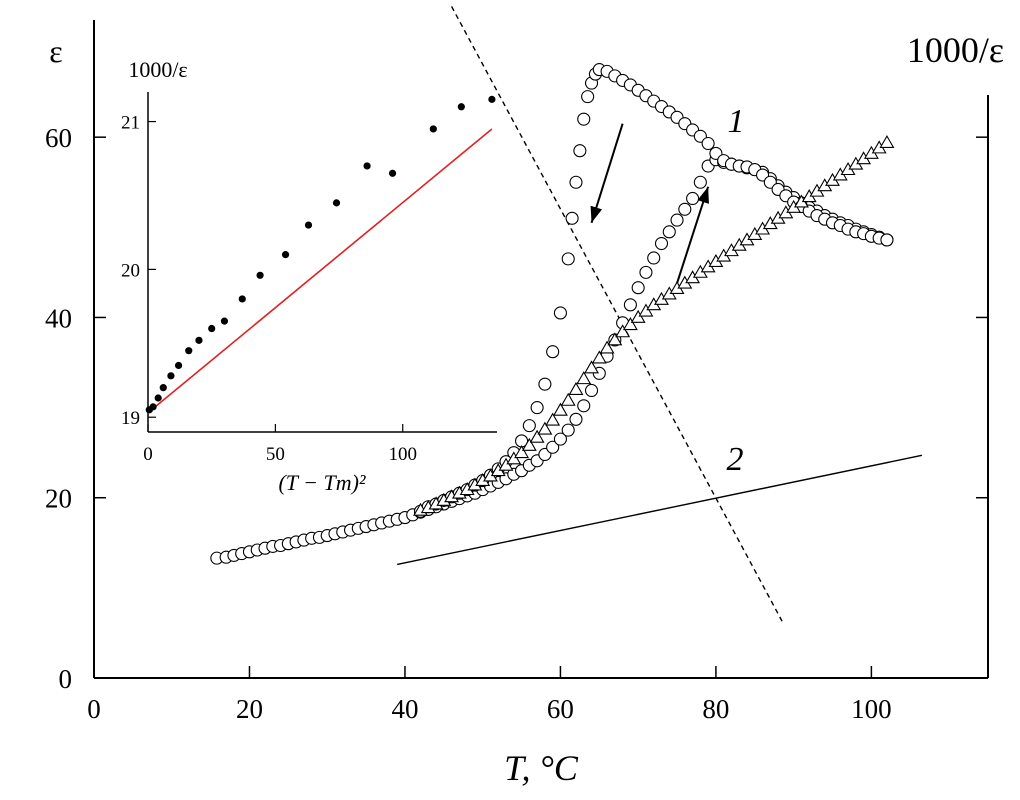 The image size is (1020, 800). What do you see at coordinates (58, 138) in the screenshot?
I see `main-y-tick-label: 60` at bounding box center [58, 138].